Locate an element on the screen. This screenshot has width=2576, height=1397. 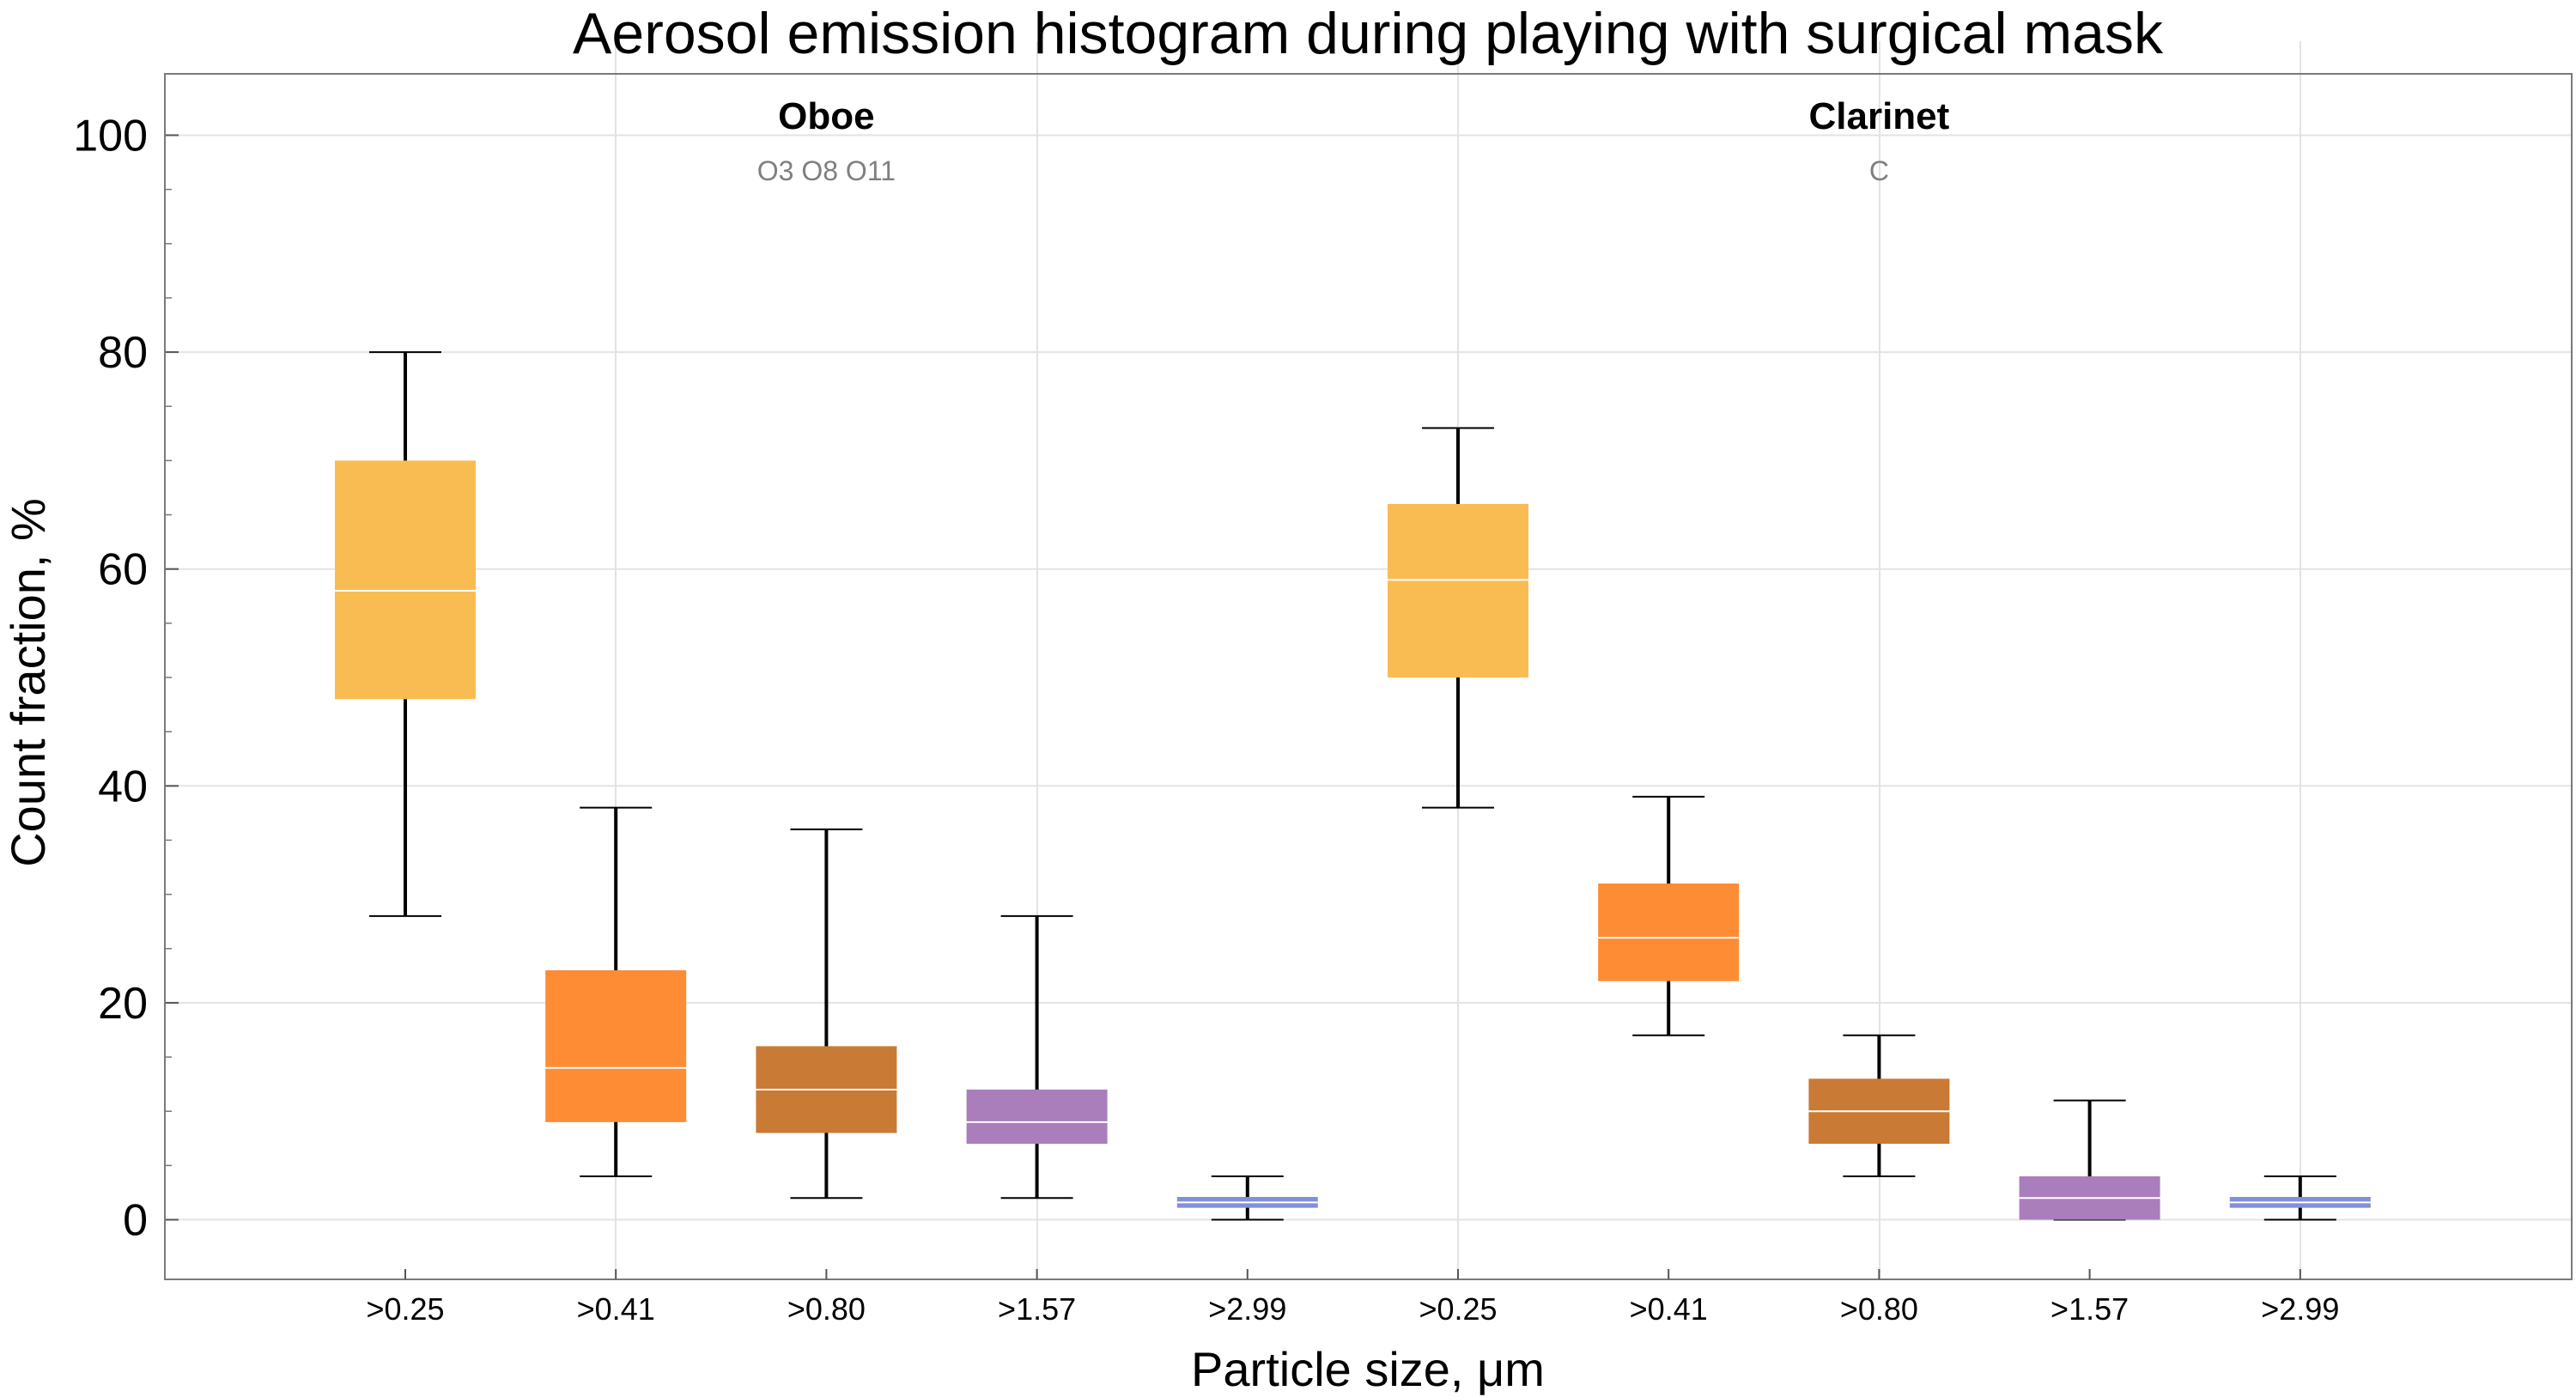
group-subtitle-1: C is located at coordinates (1879, 170).